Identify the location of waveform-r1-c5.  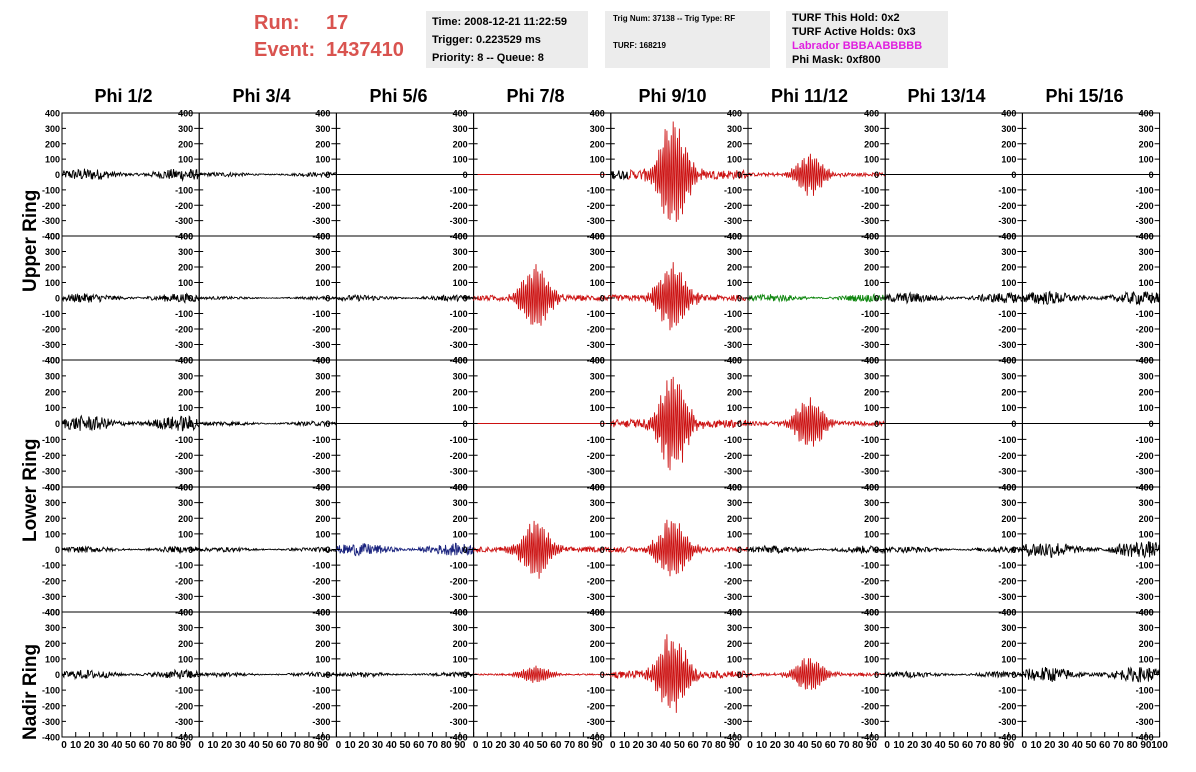
(688, 171).